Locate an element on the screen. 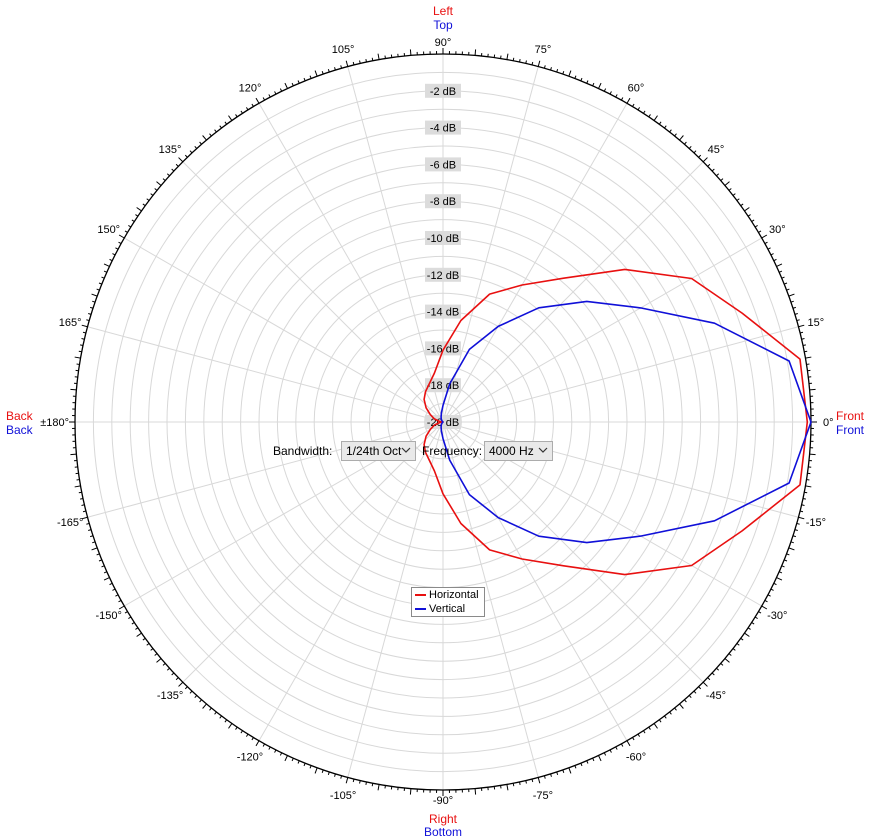  angle-label: -120° is located at coordinates (250, 757).